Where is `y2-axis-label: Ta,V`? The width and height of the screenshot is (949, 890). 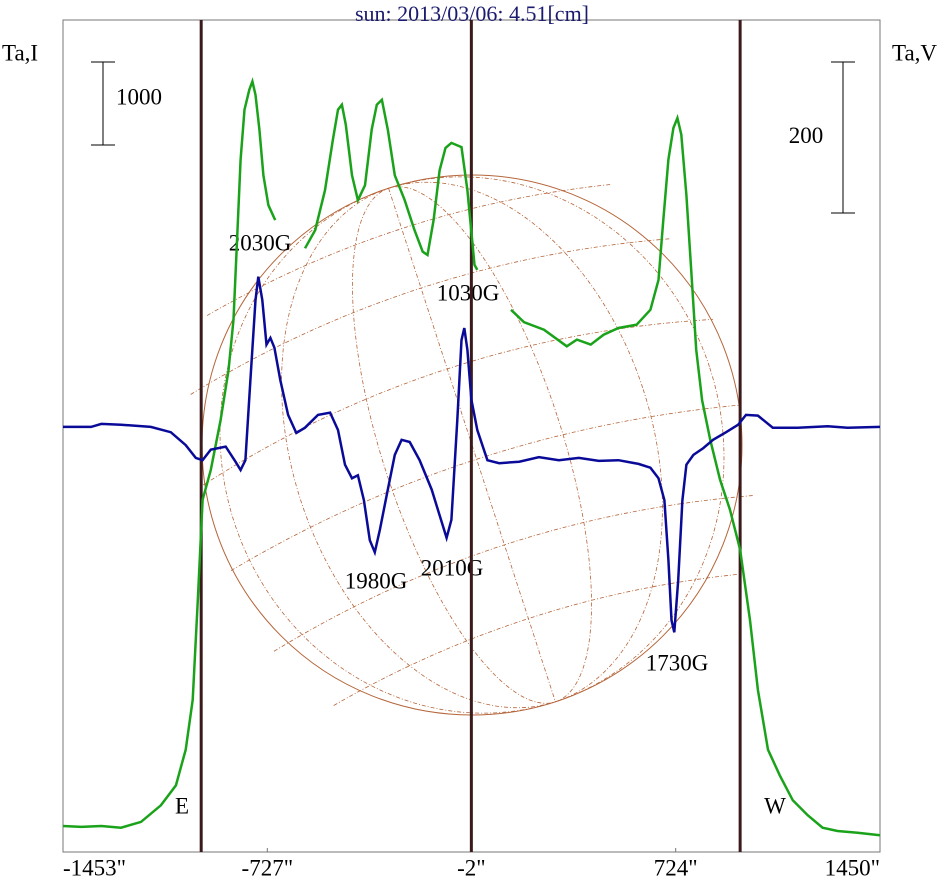
y2-axis-label: Ta,V is located at coordinates (914, 52).